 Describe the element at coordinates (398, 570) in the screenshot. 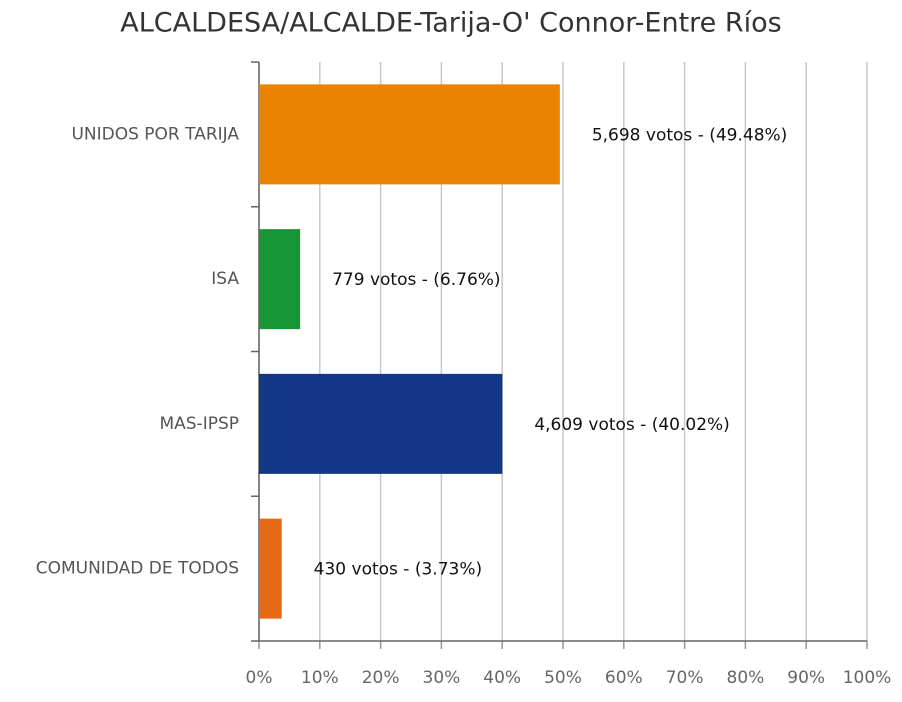

I see `value-label: 430 votos - (3.73%)` at that location.